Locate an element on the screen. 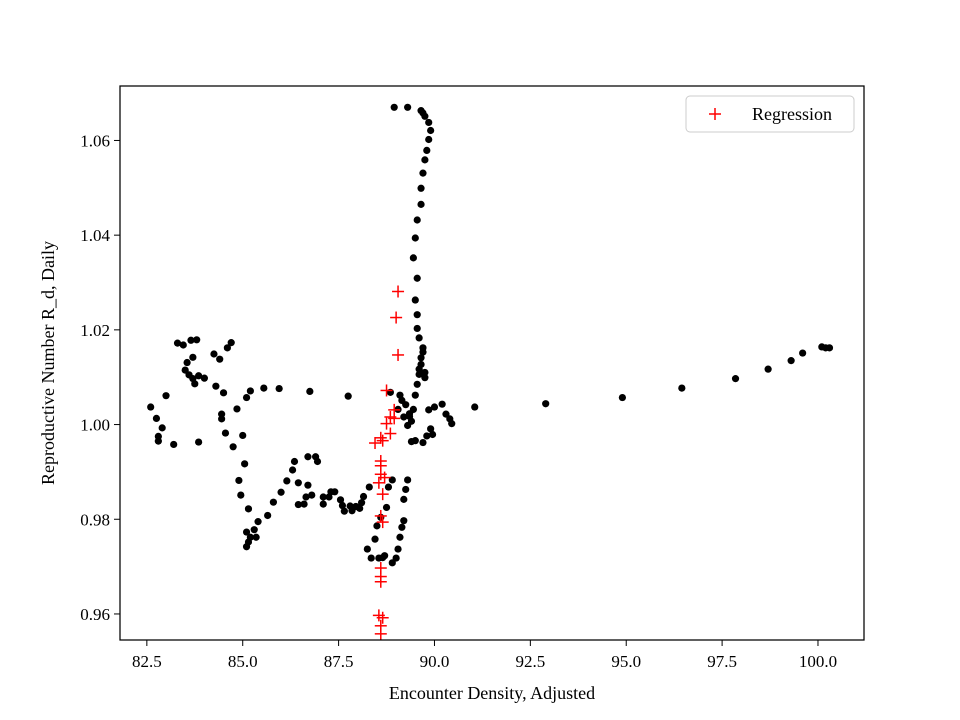 This screenshot has height=720, width=960. y-axis: 0.96 0.98 1.00 1.02 1.04 1.06 is located at coordinates (100, 377).